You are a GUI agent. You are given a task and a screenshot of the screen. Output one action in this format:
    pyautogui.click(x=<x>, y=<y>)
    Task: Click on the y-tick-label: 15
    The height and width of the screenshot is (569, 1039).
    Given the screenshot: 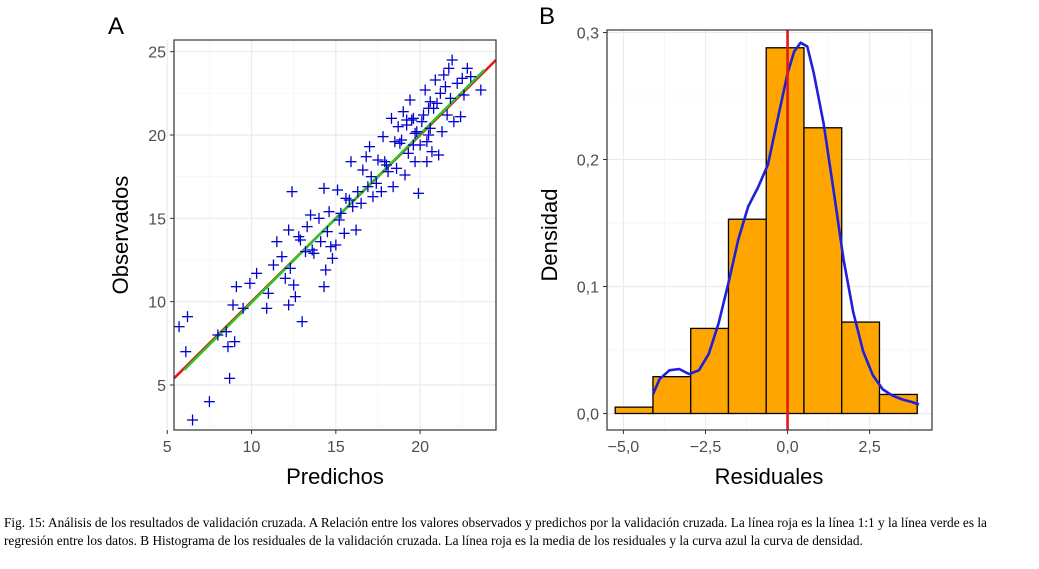 What is the action you would take?
    pyautogui.click(x=157, y=219)
    